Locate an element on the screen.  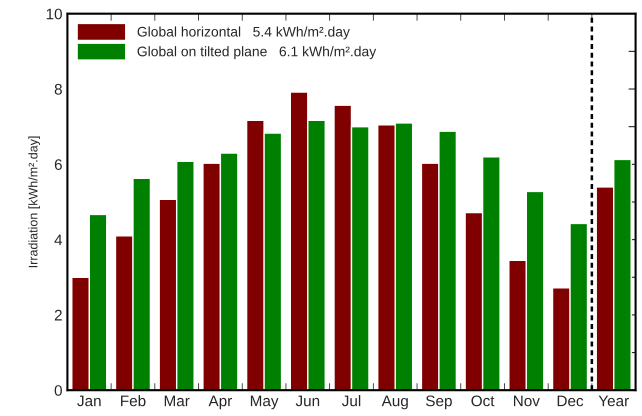
x-tick-label: Jun is located at coordinates (308, 401).